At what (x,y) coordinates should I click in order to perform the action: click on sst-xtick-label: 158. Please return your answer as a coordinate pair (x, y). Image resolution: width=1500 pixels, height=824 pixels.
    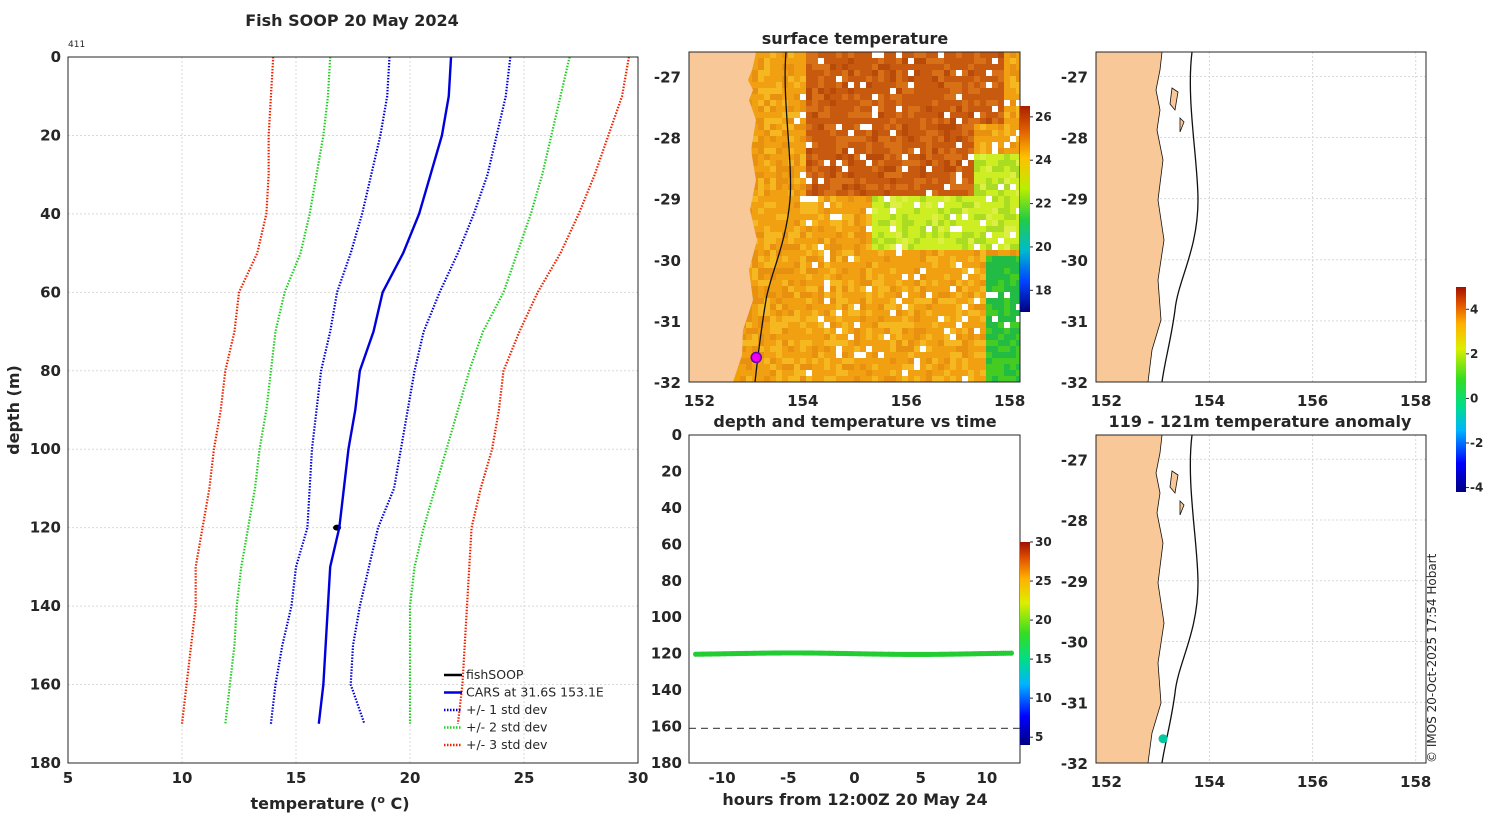
    Looking at the image, I should click on (1009, 401).